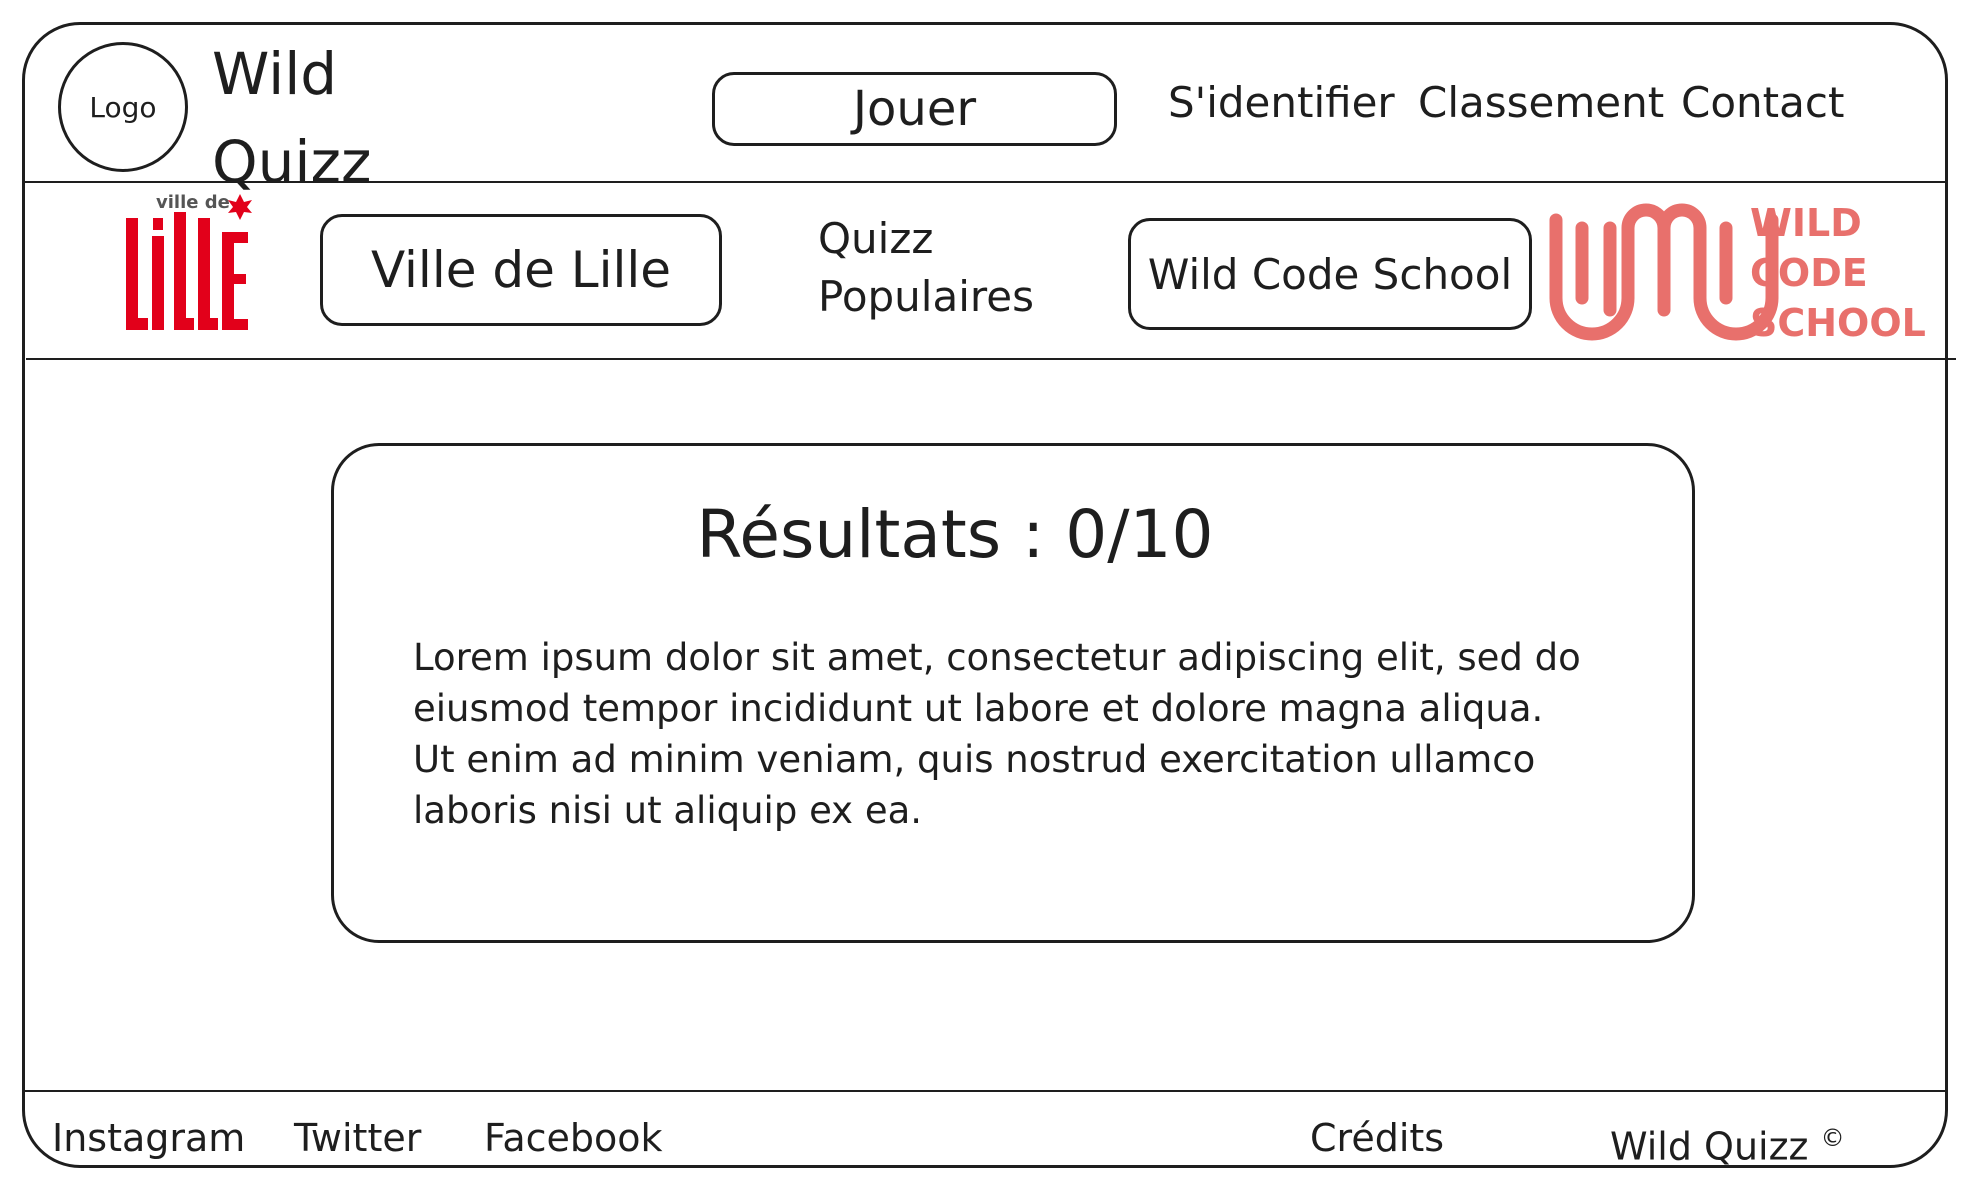 The image size is (1965, 1189). What do you see at coordinates (1806, 223) in the screenshot?
I see `wcs-logo-line1: WILD` at bounding box center [1806, 223].